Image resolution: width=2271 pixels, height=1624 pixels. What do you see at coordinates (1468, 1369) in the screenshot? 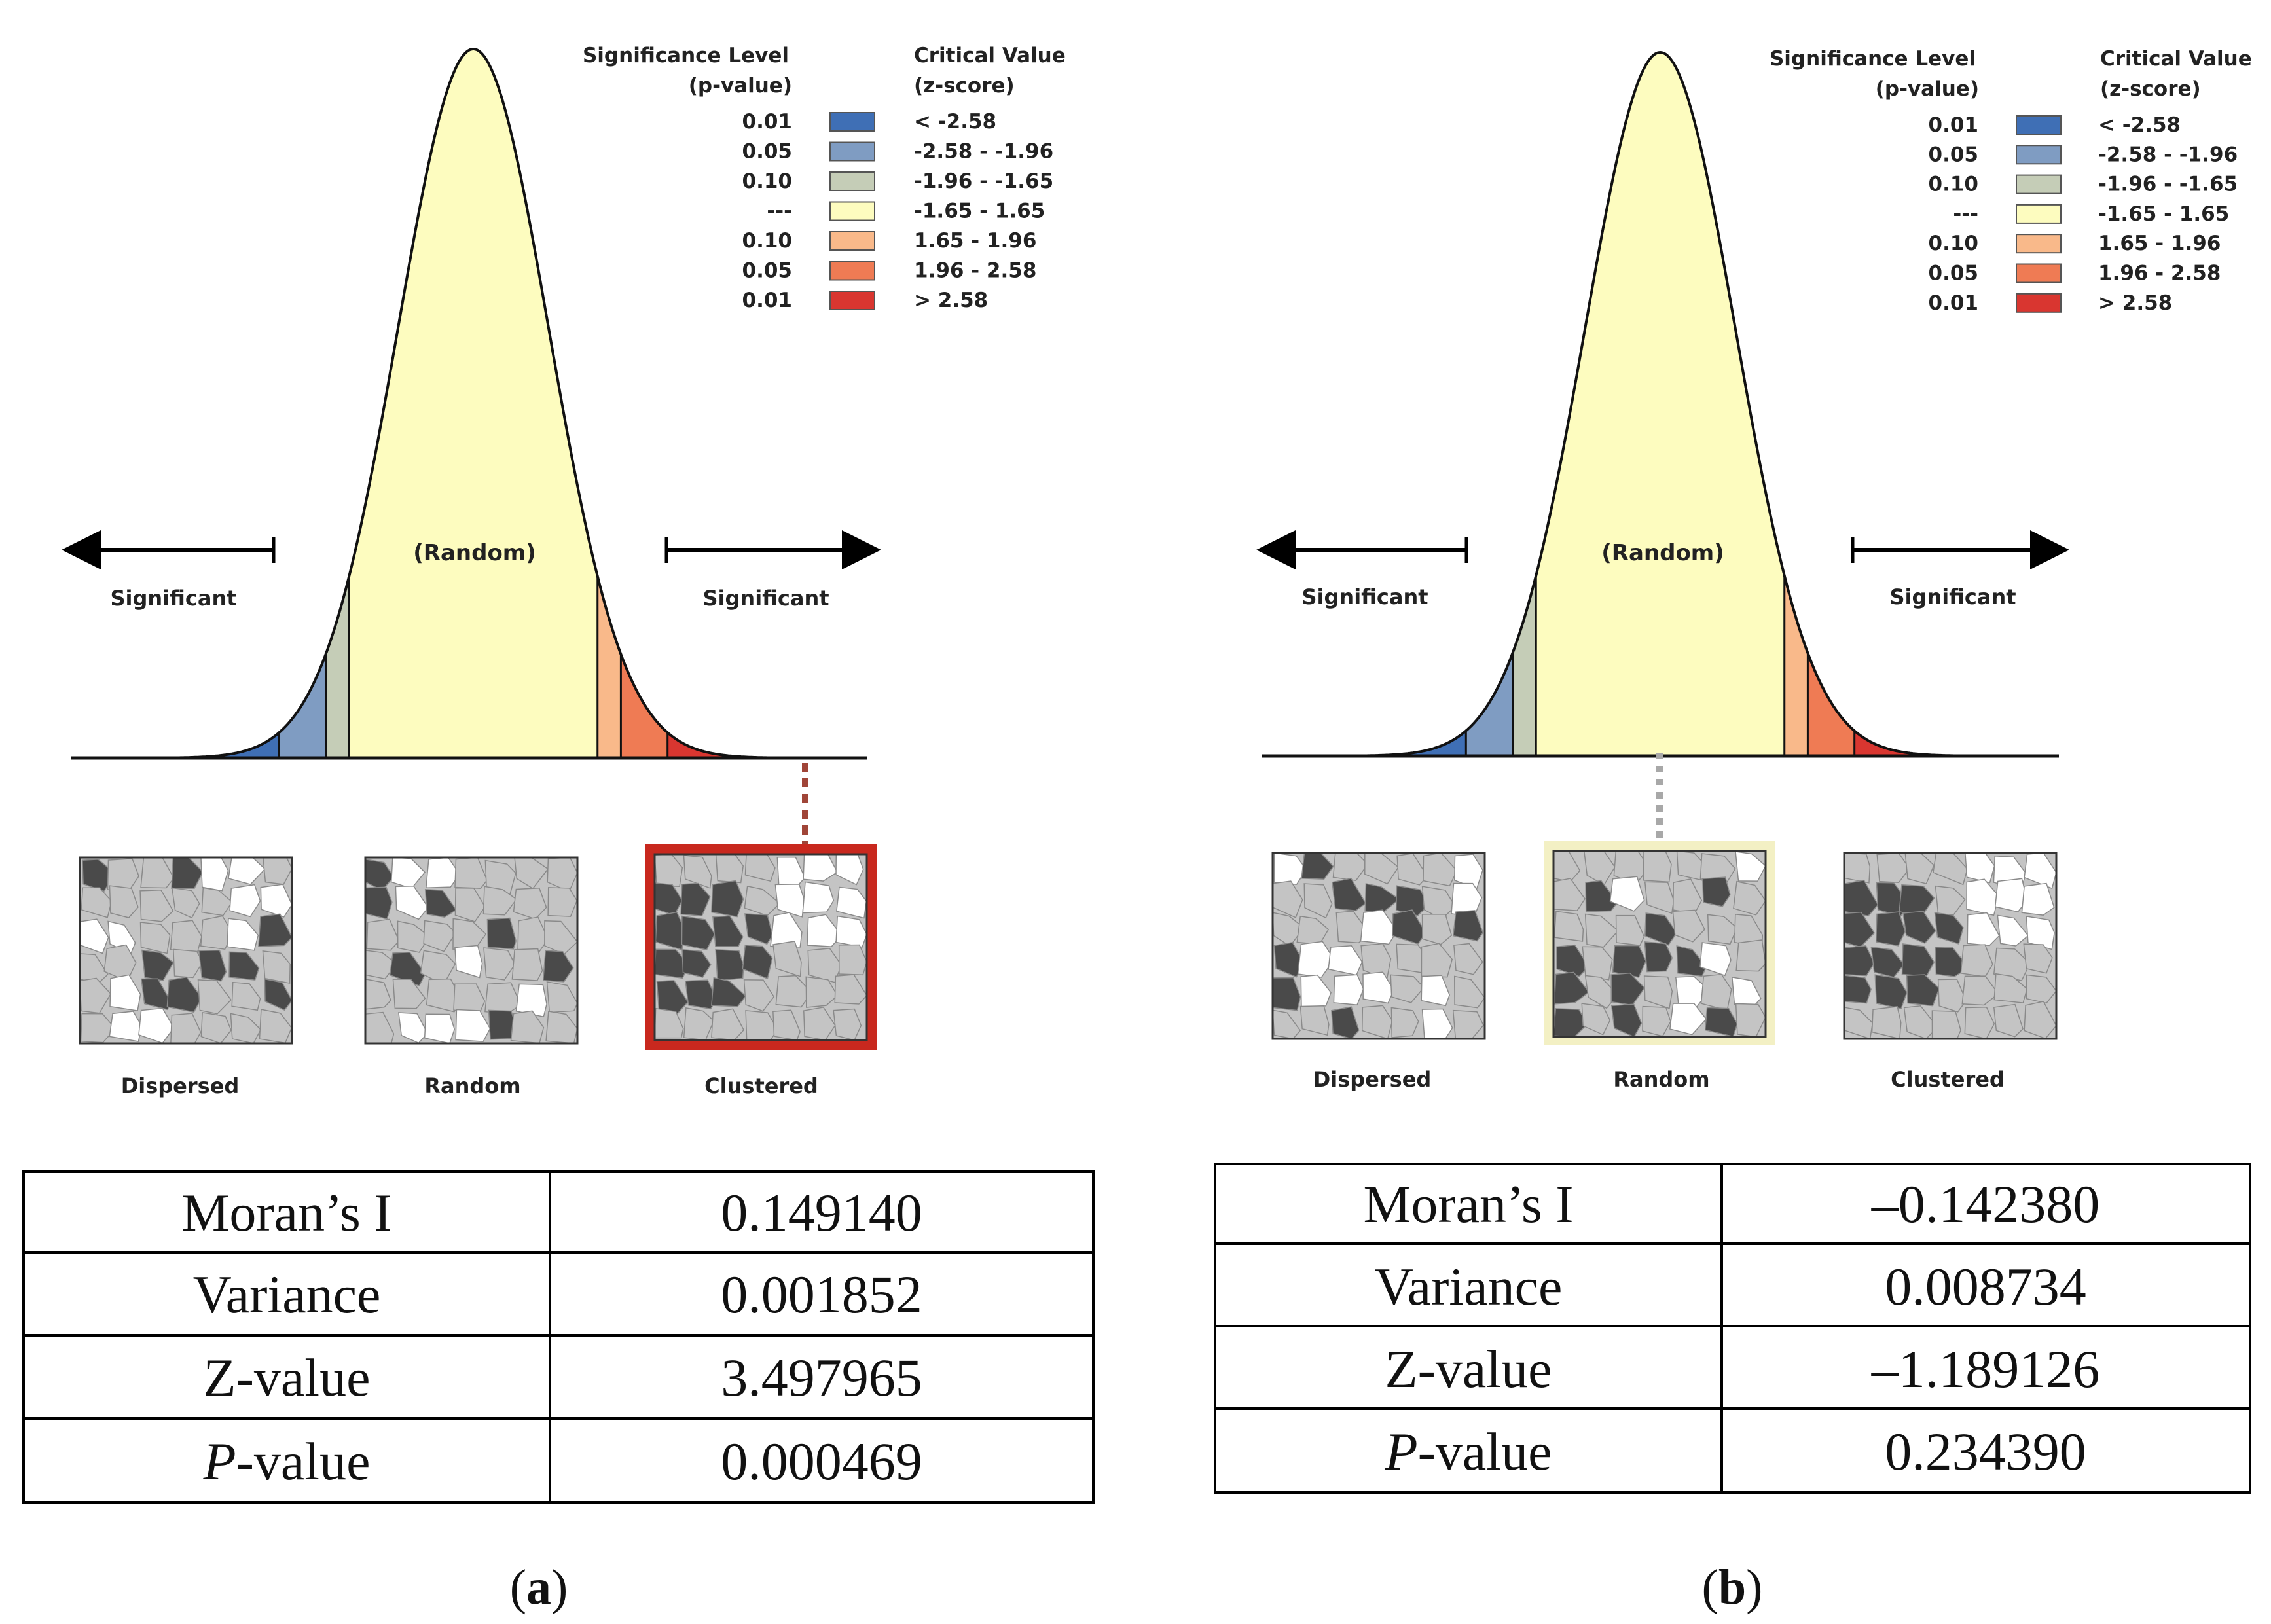
I see `table-label-z-value: Z-value` at bounding box center [1468, 1369].